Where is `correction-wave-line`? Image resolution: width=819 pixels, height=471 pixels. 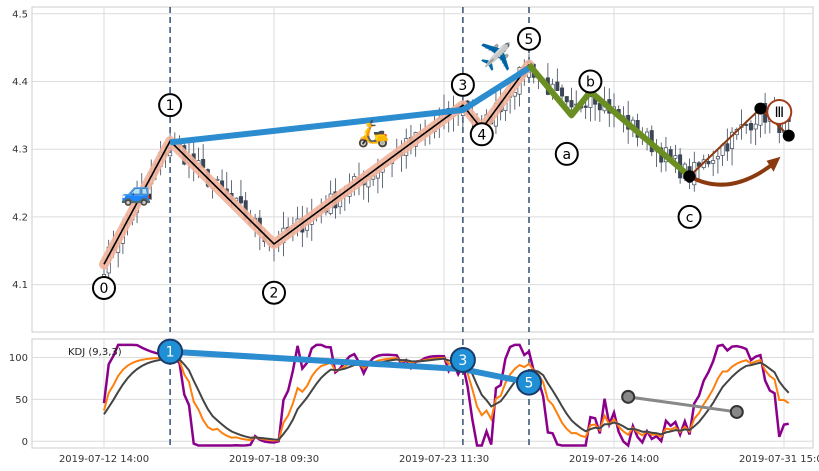 correction-wave-line is located at coordinates (609, 120).